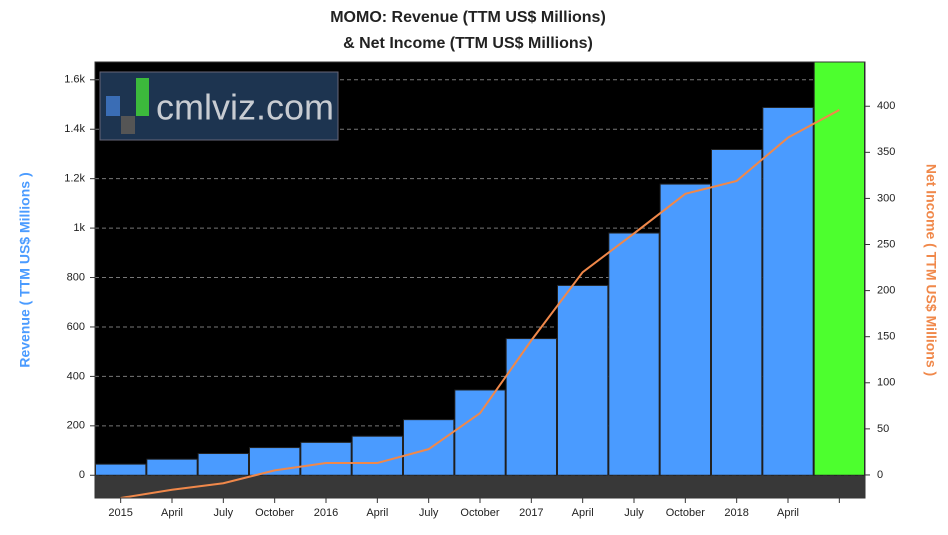 This screenshot has height=535, width=948. What do you see at coordinates (326, 513) in the screenshot?
I see `x-tick-label: 2016` at bounding box center [326, 513].